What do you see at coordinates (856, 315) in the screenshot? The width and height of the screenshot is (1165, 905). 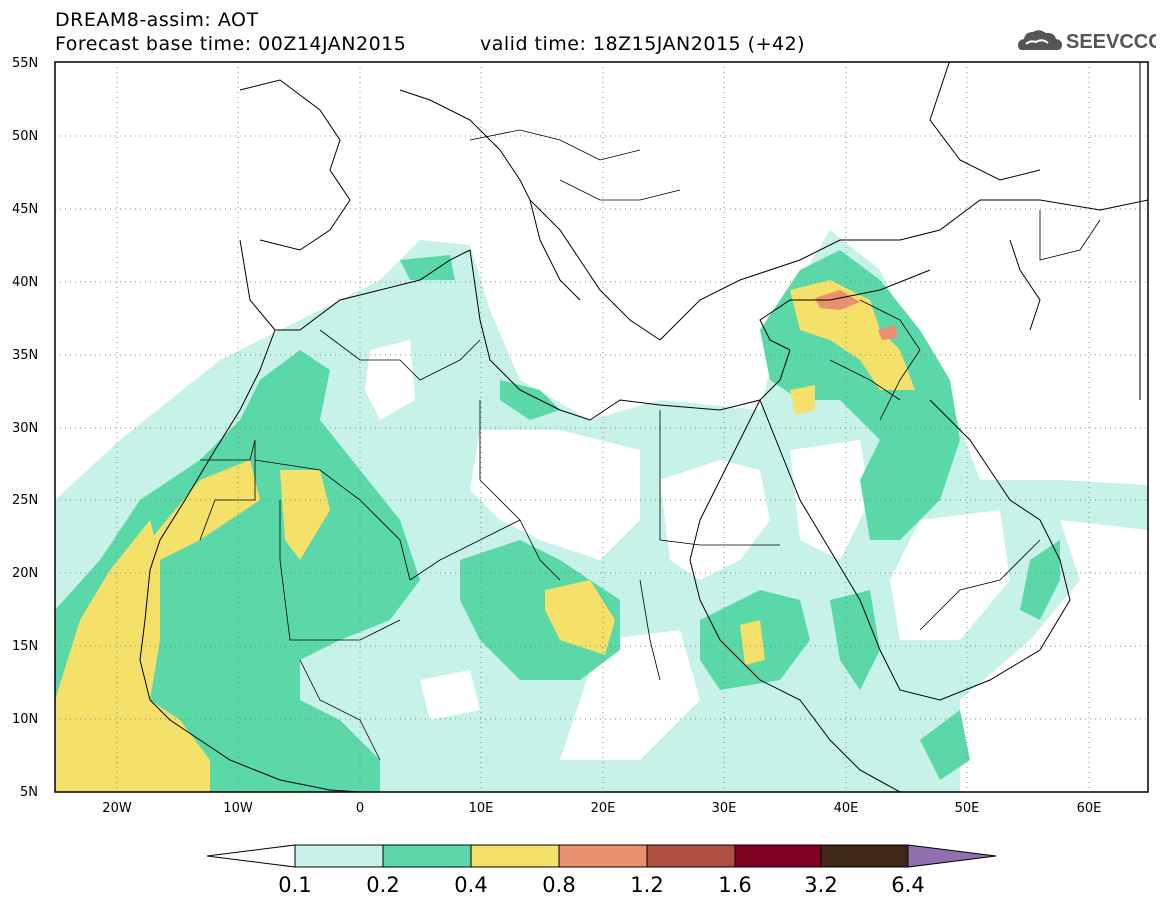 I see `aot-level-0.8` at bounding box center [856, 315].